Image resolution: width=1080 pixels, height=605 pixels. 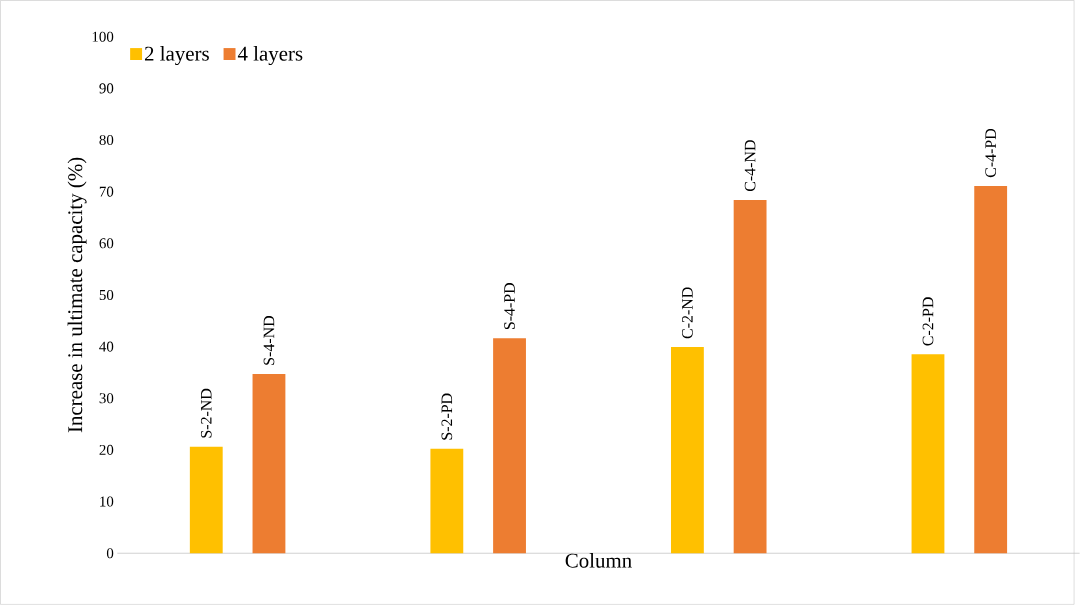 I want to click on y-tick-label: 90, so click(x=106, y=88).